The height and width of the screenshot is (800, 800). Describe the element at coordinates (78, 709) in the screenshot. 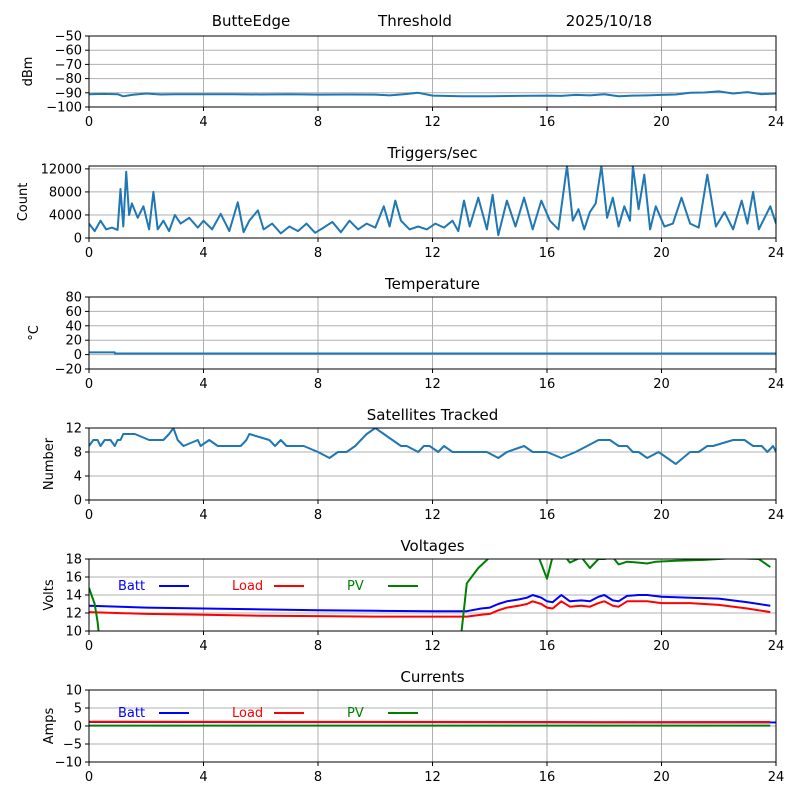

I see `y-tick-label: 5` at that location.